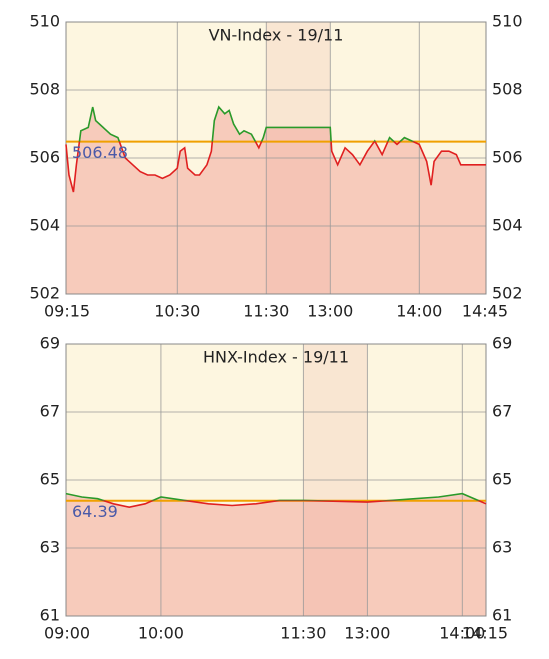  Describe the element at coordinates (50, 343) in the screenshot. I see `y-tick-label: 69` at that location.